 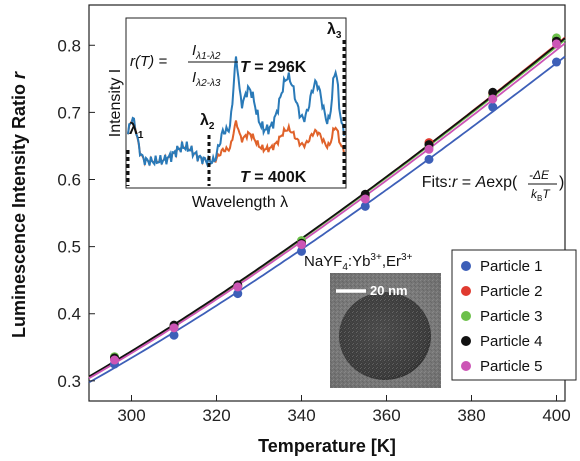 I want to click on inset-lambda2-label: λ2, so click(x=207, y=122).